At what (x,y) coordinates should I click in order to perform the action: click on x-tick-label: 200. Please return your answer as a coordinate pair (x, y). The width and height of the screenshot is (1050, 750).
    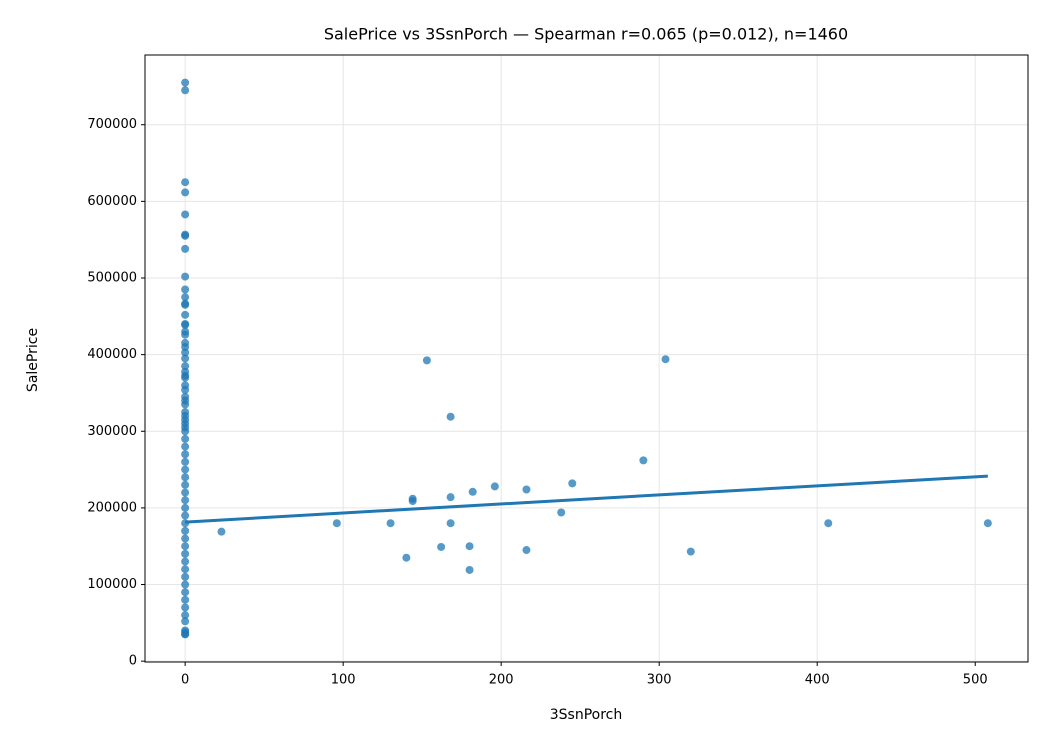
    Looking at the image, I should click on (501, 680).